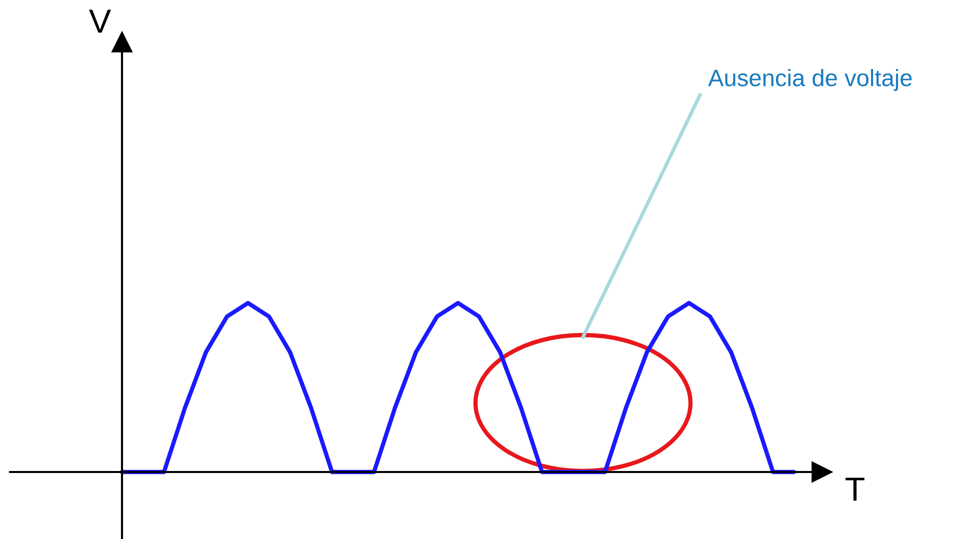 This screenshot has width=966, height=539. I want to click on text: Ausencia de voltaje, so click(810, 80).